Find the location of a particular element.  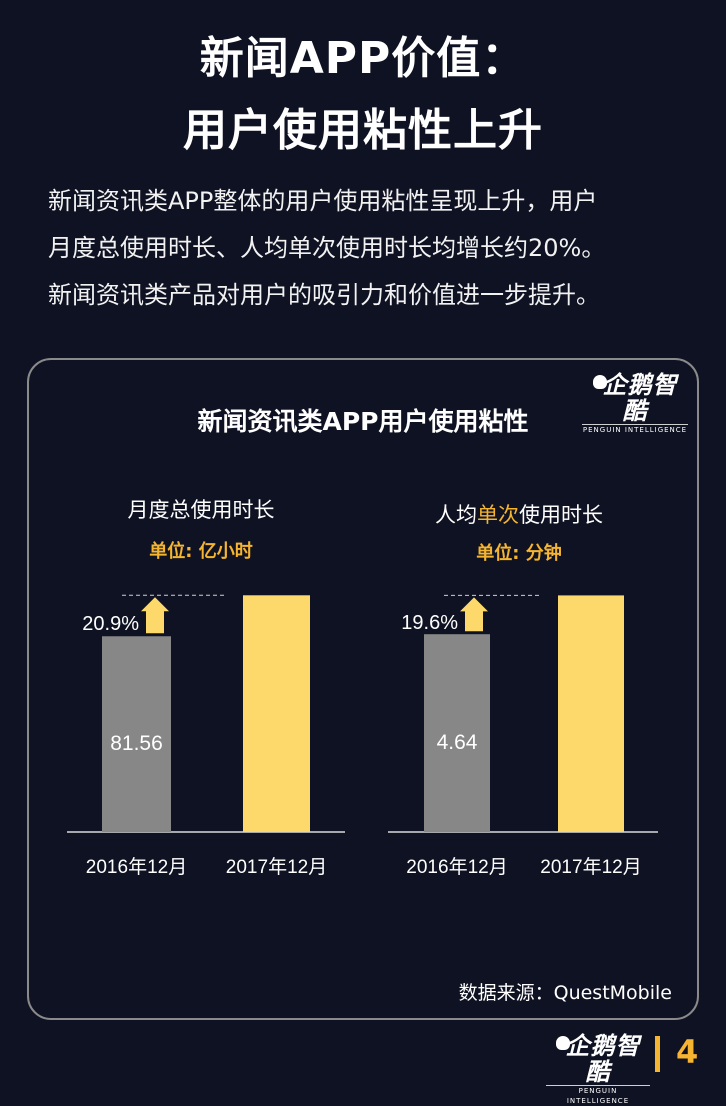

right-bar-value-2: 5.55 is located at coordinates (591, 725).